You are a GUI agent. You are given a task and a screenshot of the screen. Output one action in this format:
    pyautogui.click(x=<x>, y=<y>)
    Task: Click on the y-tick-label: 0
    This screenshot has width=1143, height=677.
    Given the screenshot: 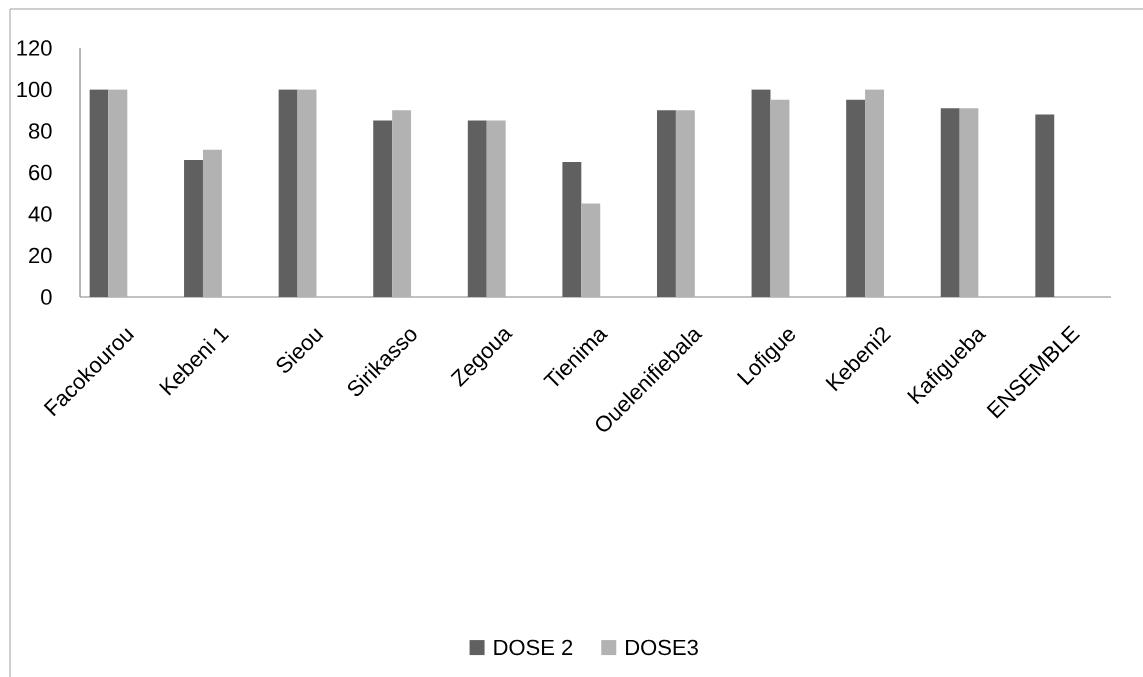 What is the action you would take?
    pyautogui.click(x=46, y=297)
    